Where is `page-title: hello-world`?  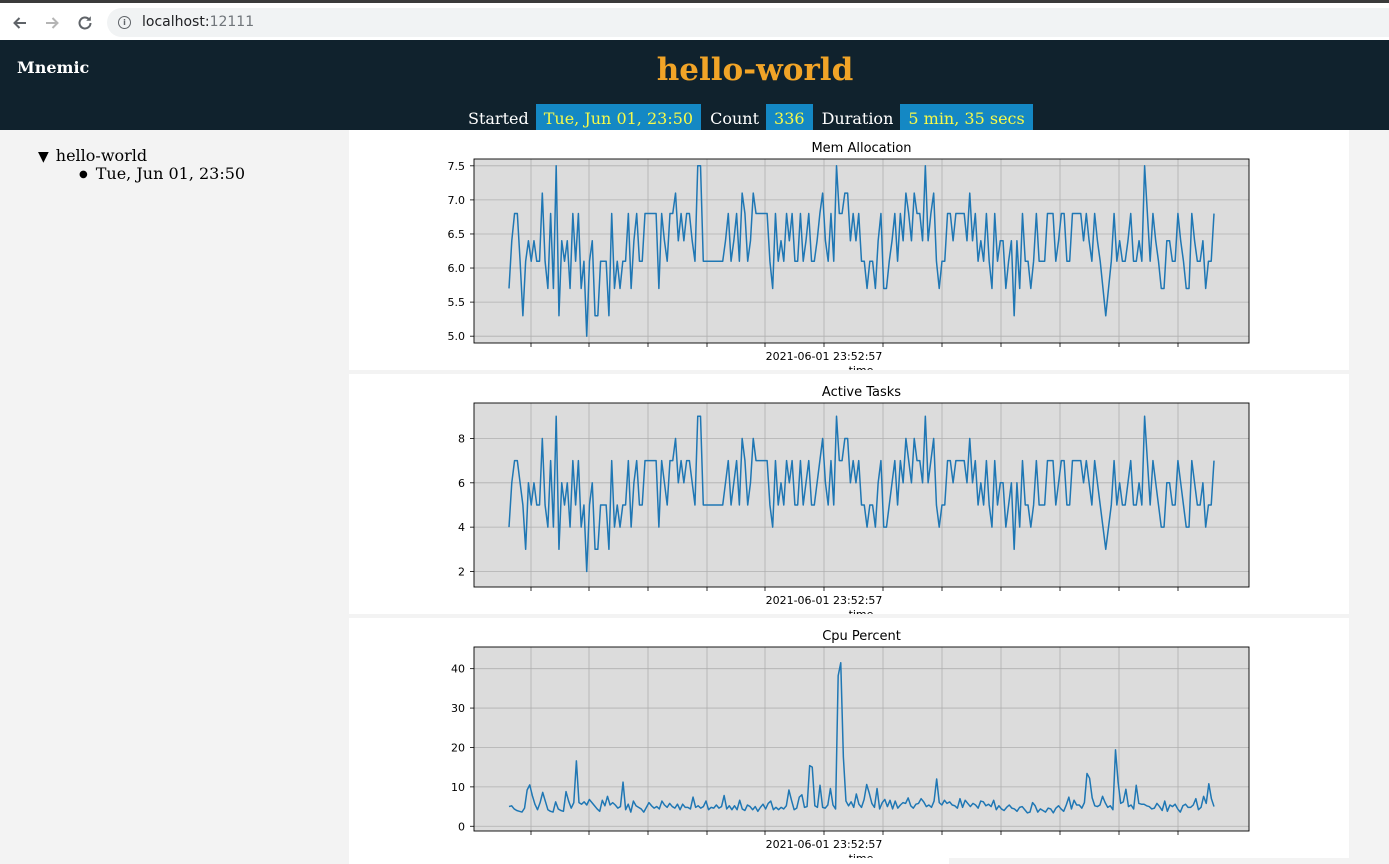 page-title: hello-world is located at coordinates (755, 70).